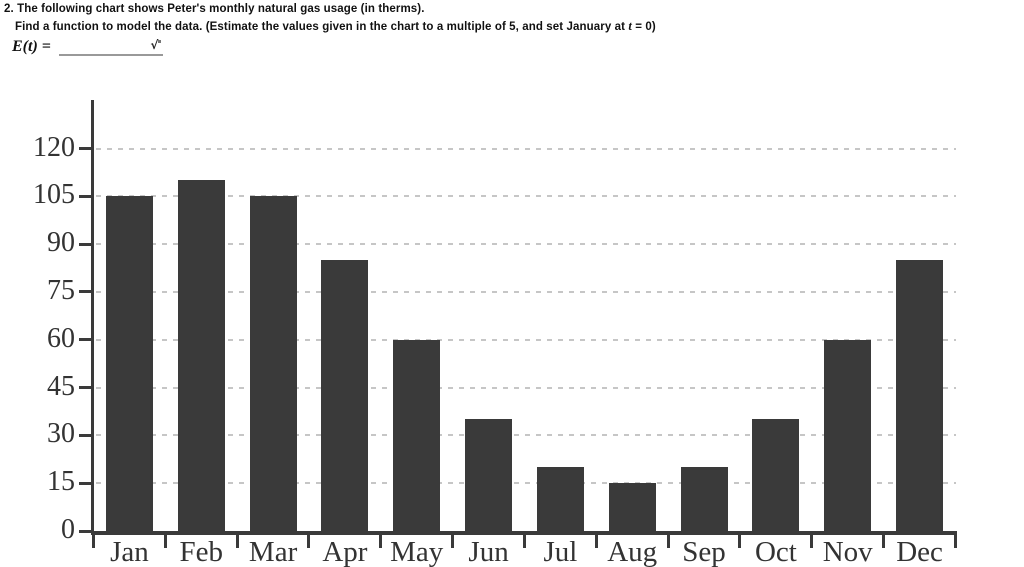  Describe the element at coordinates (61, 386) in the screenshot. I see `y-tick-label-45: 45` at that location.